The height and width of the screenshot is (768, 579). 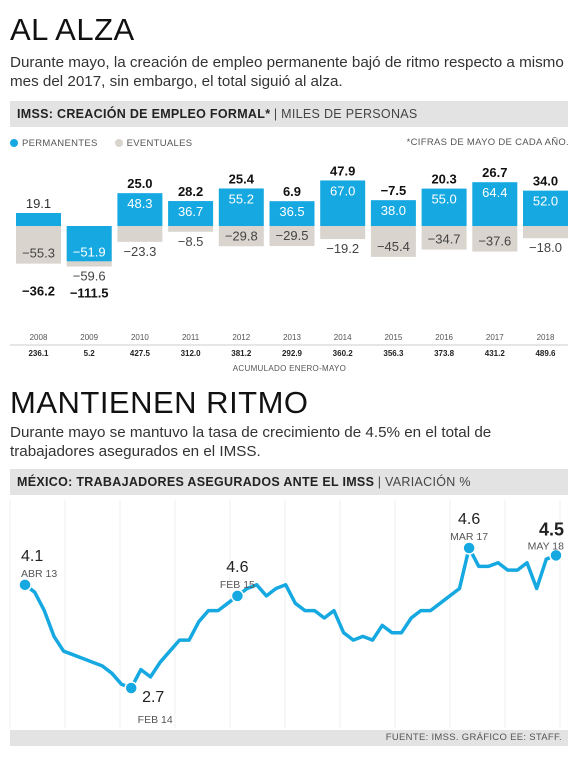 What do you see at coordinates (487, 142) in the screenshot?
I see `footnote: *CIFRAS DE MAYO DE CADA AÑO.` at bounding box center [487, 142].